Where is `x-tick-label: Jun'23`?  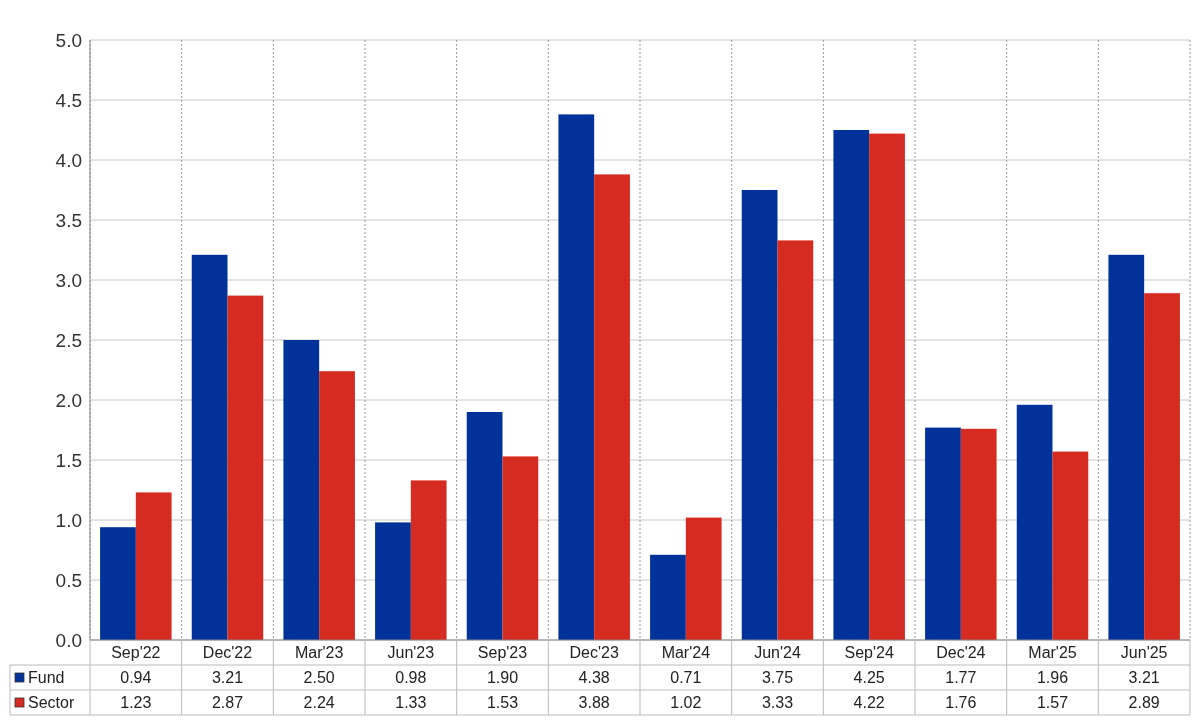 x-tick-label: Jun'23 is located at coordinates (411, 653).